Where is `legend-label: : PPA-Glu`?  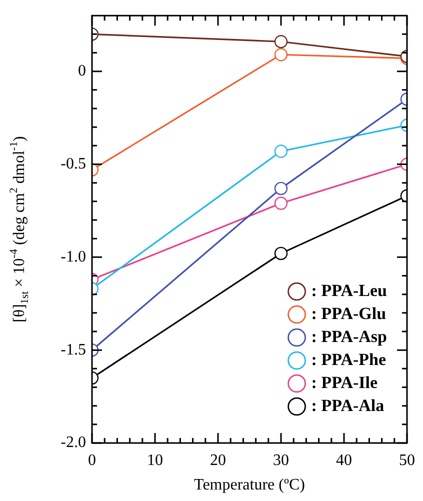
legend-label: : PPA-Glu is located at coordinates (348, 313).